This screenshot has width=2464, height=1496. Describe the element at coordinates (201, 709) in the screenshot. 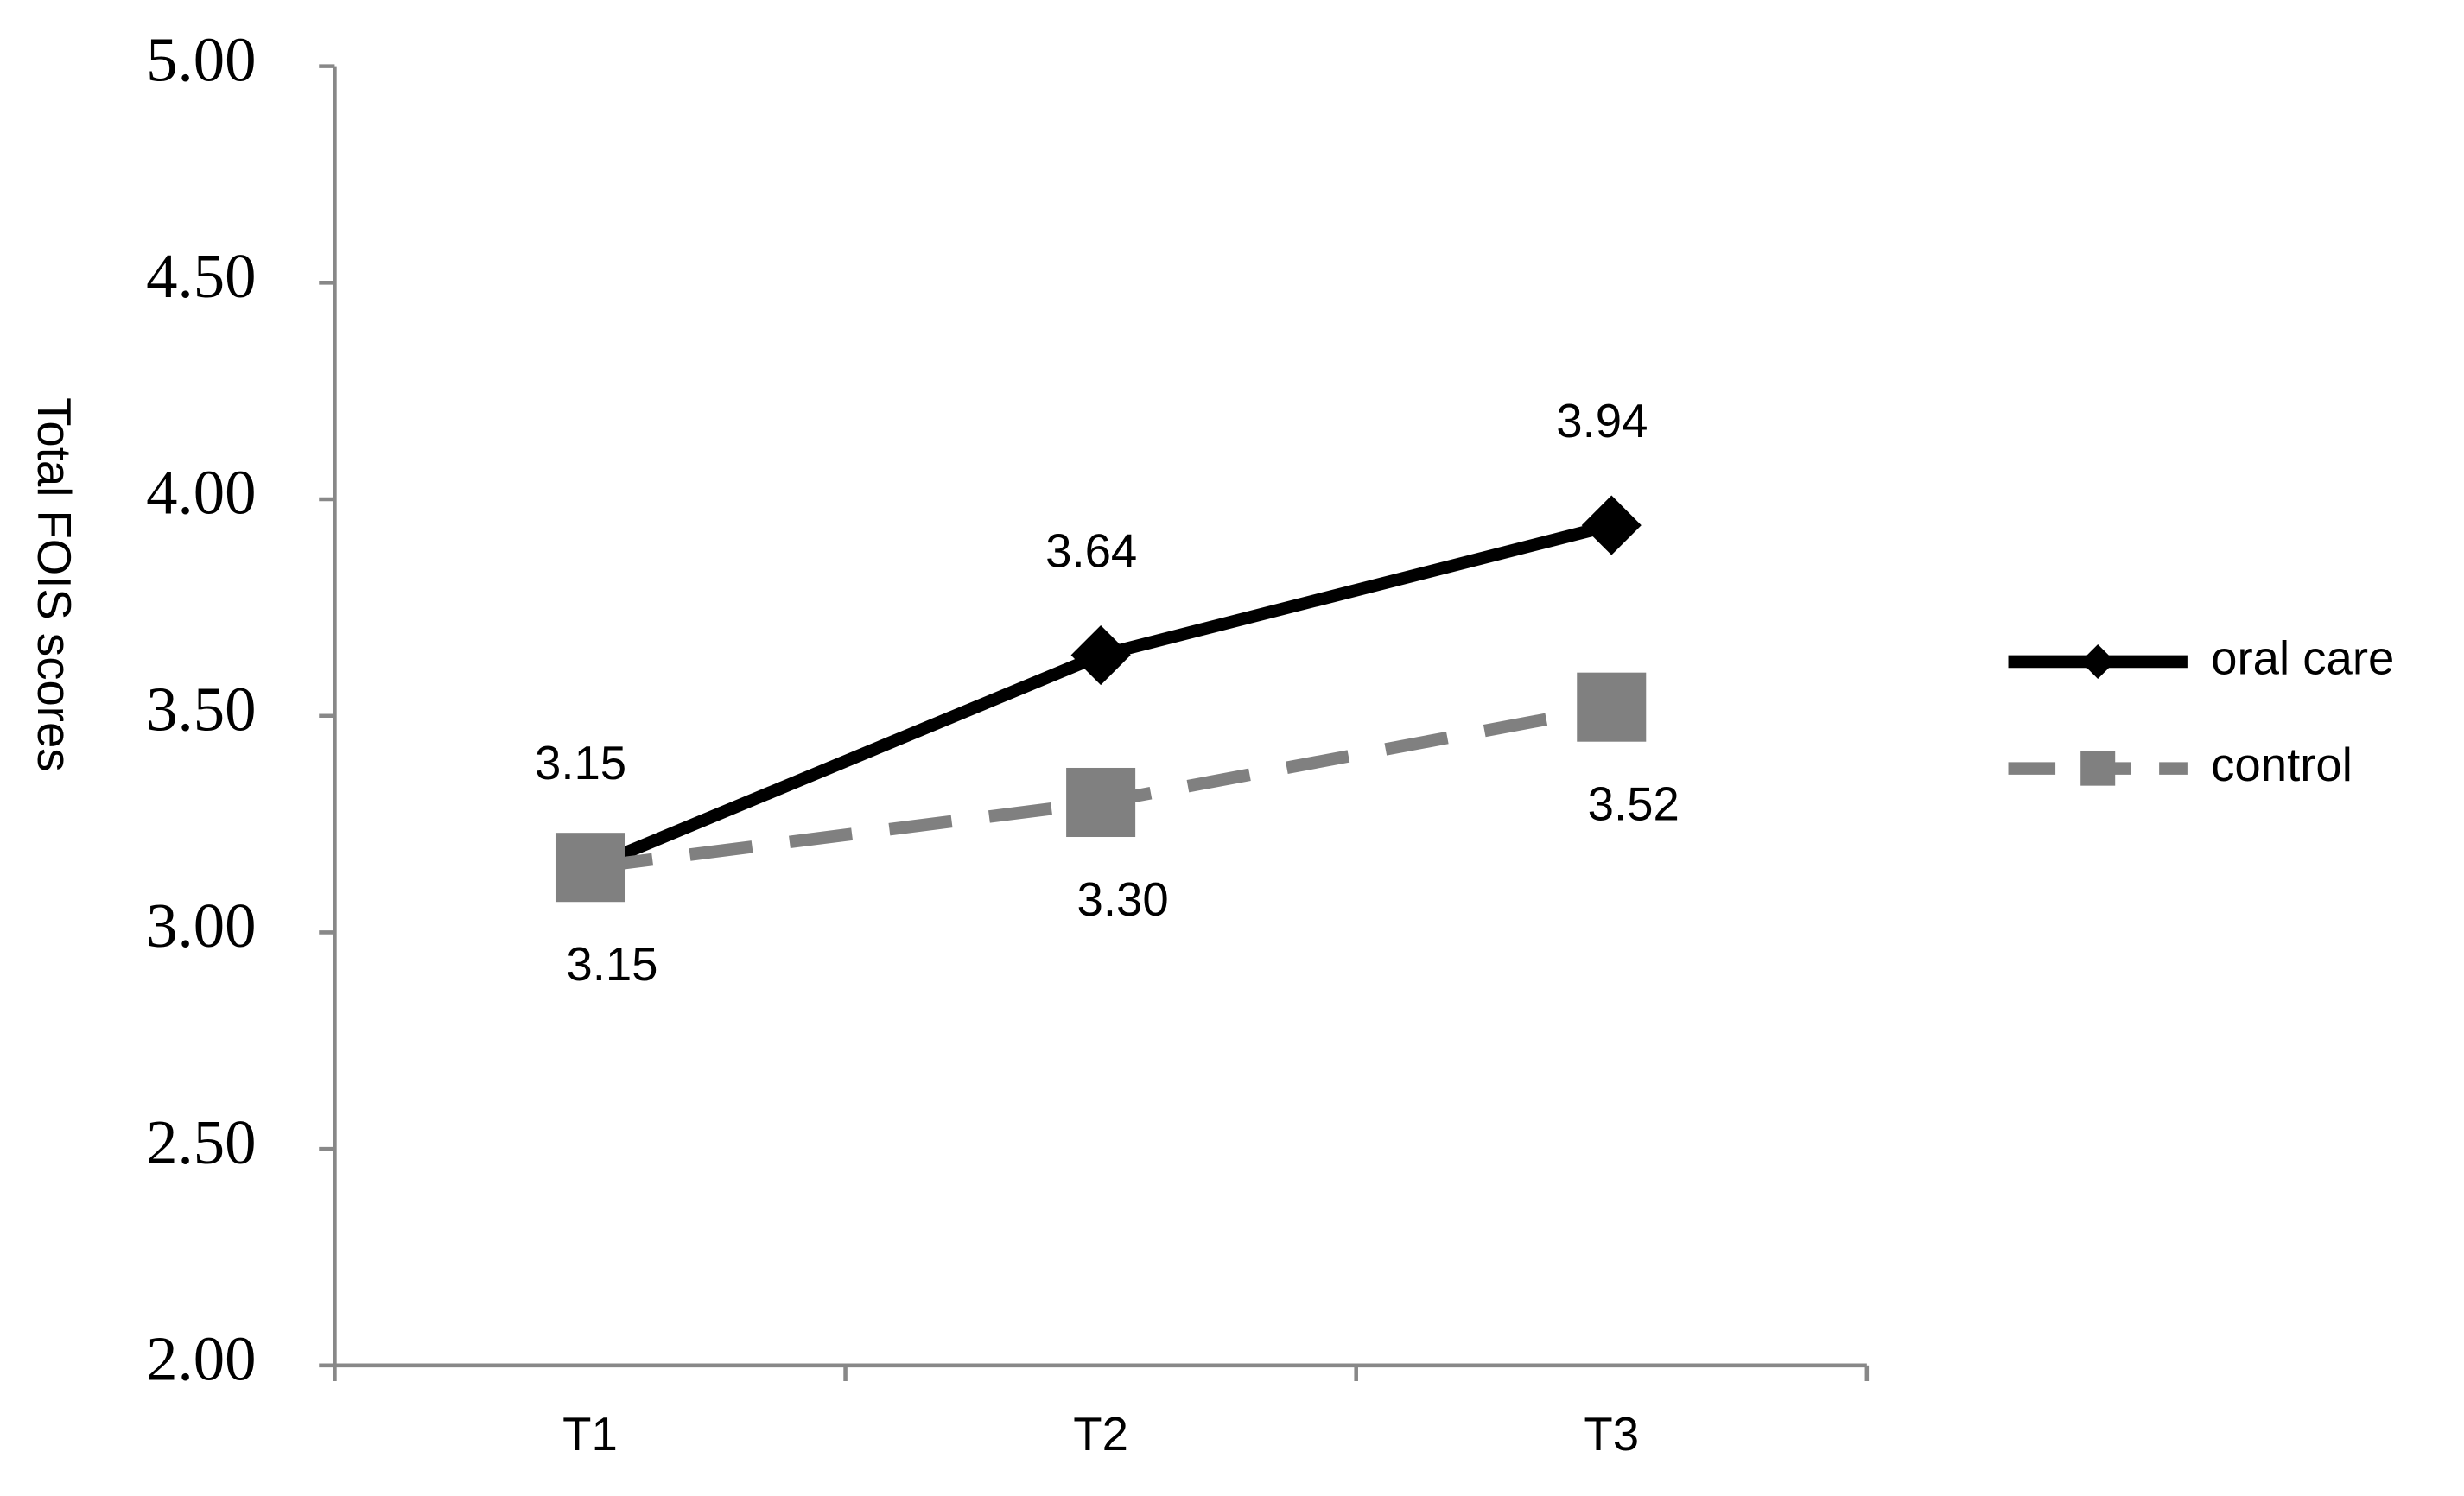

I see `y-tick-label: 3.50` at that location.